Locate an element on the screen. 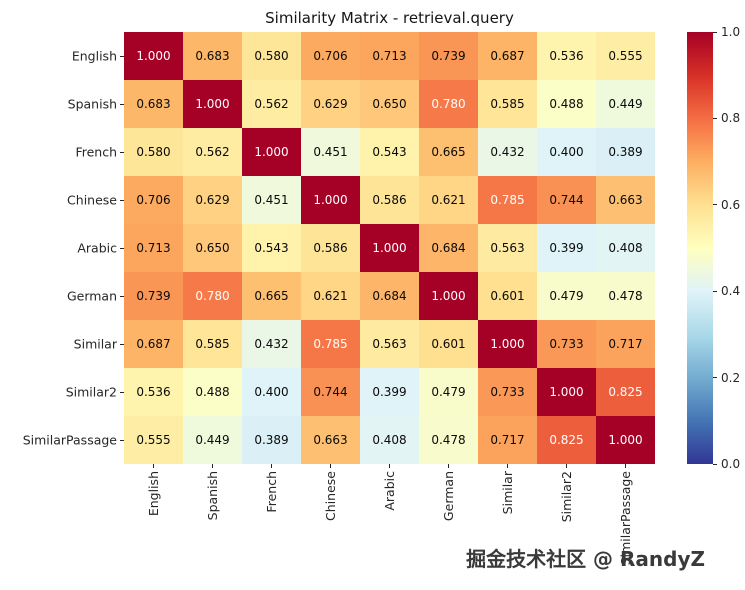 The image size is (745, 590). colorbar-tick-label: 0.2 is located at coordinates (731, 377).